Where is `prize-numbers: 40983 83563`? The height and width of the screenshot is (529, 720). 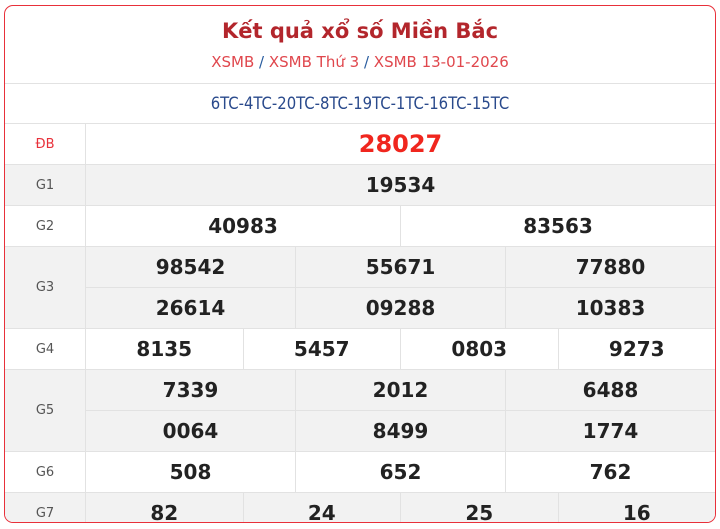 prize-numbers: 40983 83563 is located at coordinates (400, 226).